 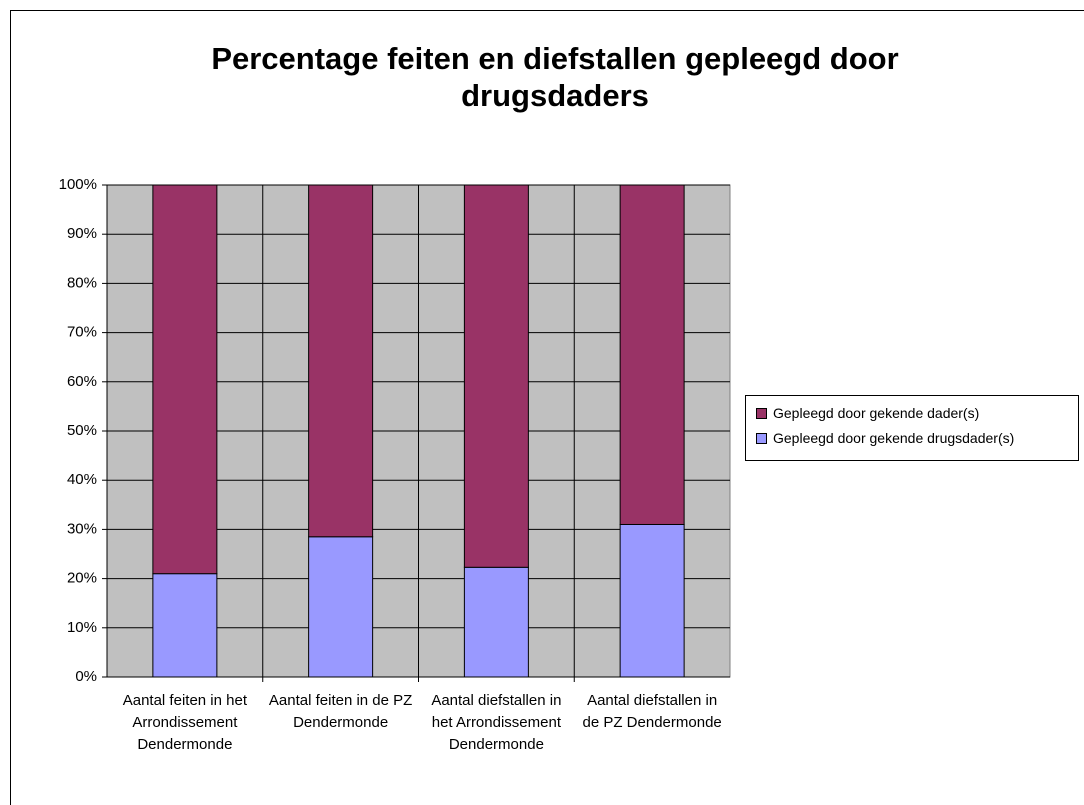 What do you see at coordinates (82, 479) in the screenshot?
I see `y-tick-label: 40%` at bounding box center [82, 479].